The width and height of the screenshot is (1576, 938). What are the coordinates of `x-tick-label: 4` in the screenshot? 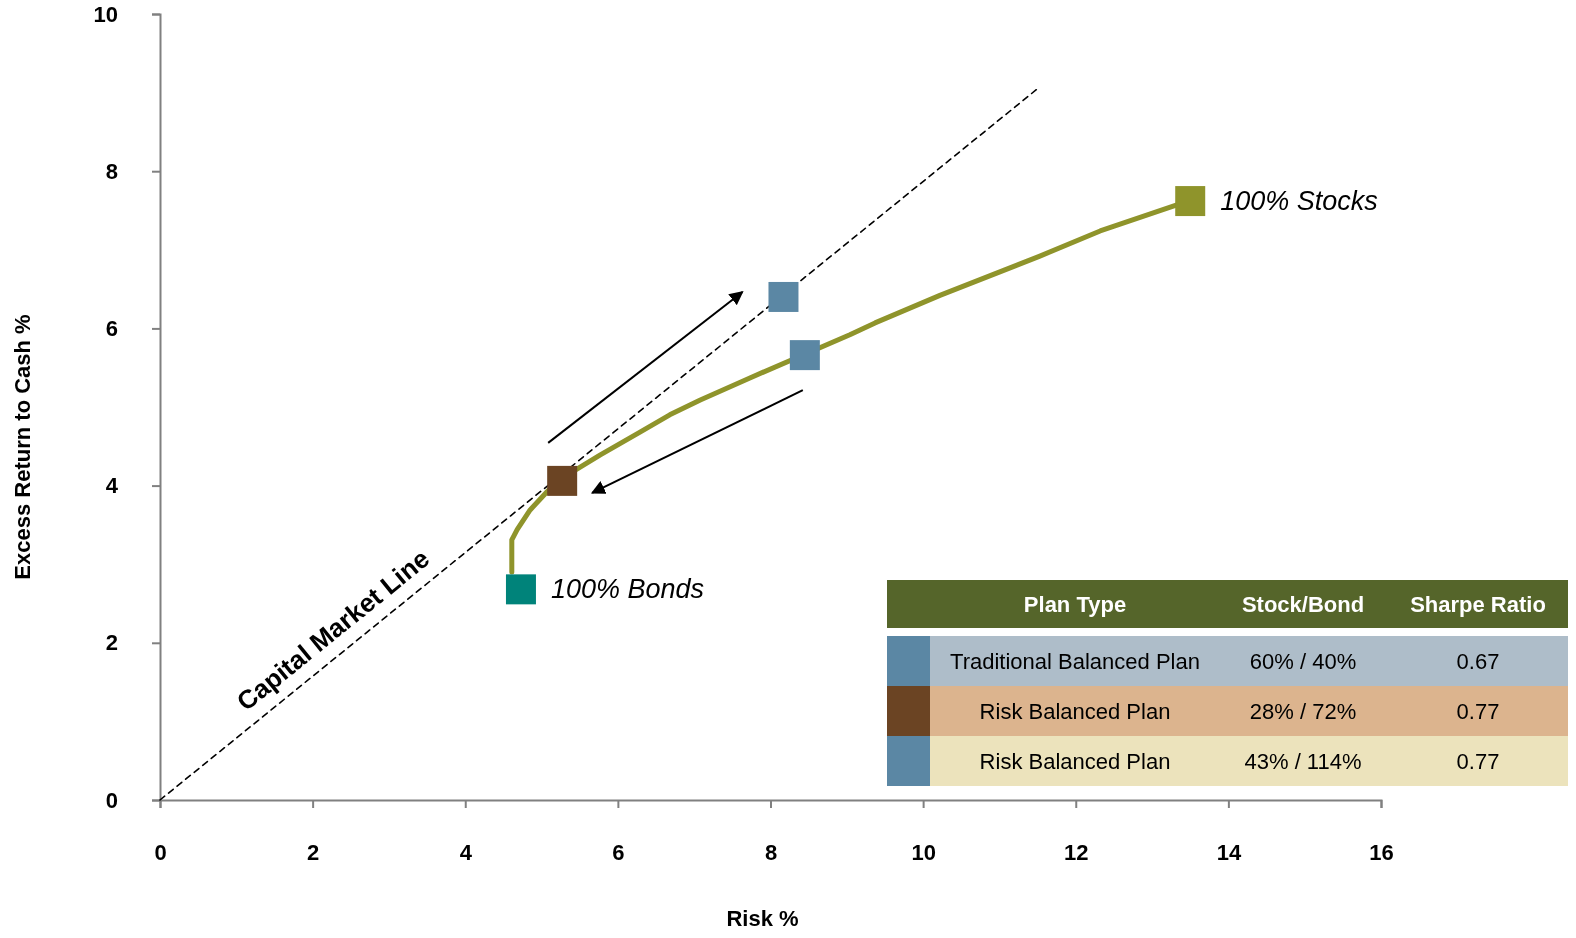 It's located at (466, 852).